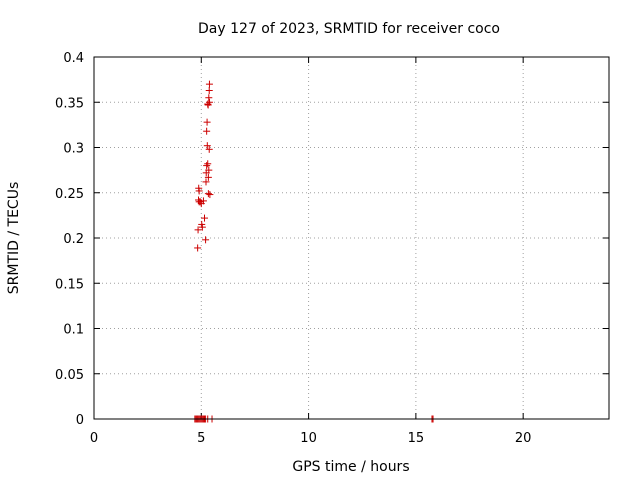 The image size is (640, 480). What do you see at coordinates (416, 438) in the screenshot?
I see `x-tick-label: 15` at bounding box center [416, 438].